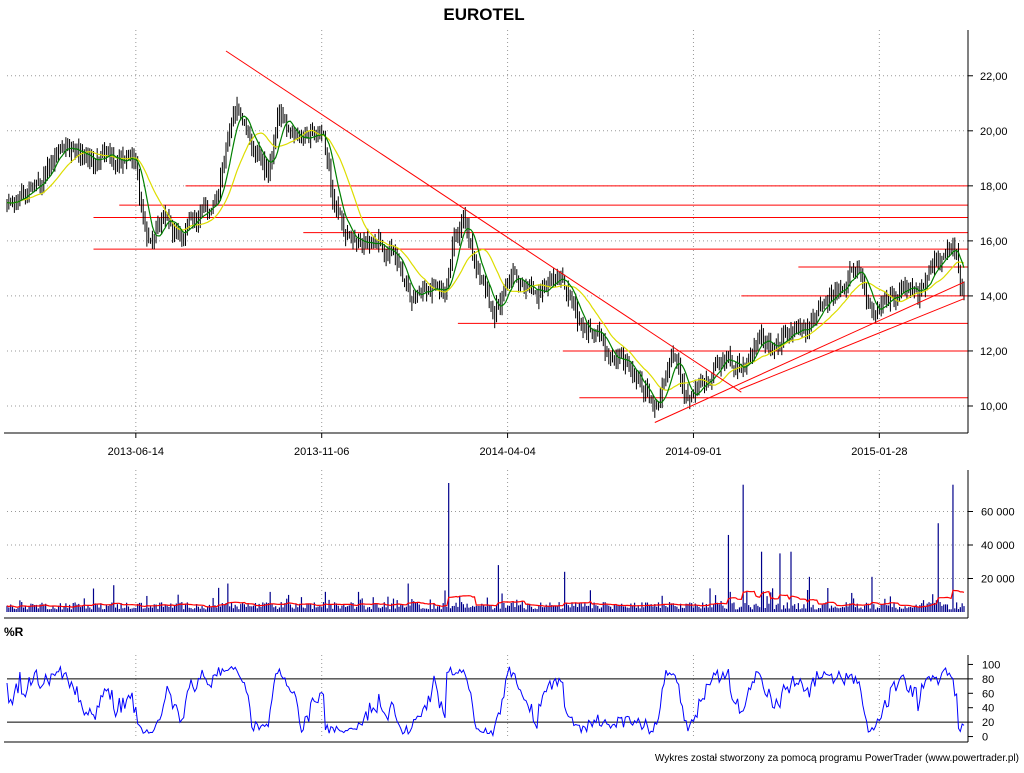 Image resolution: width=1024 pixels, height=773 pixels. I want to click on price-y-tick-label: 10,00, so click(994, 407).